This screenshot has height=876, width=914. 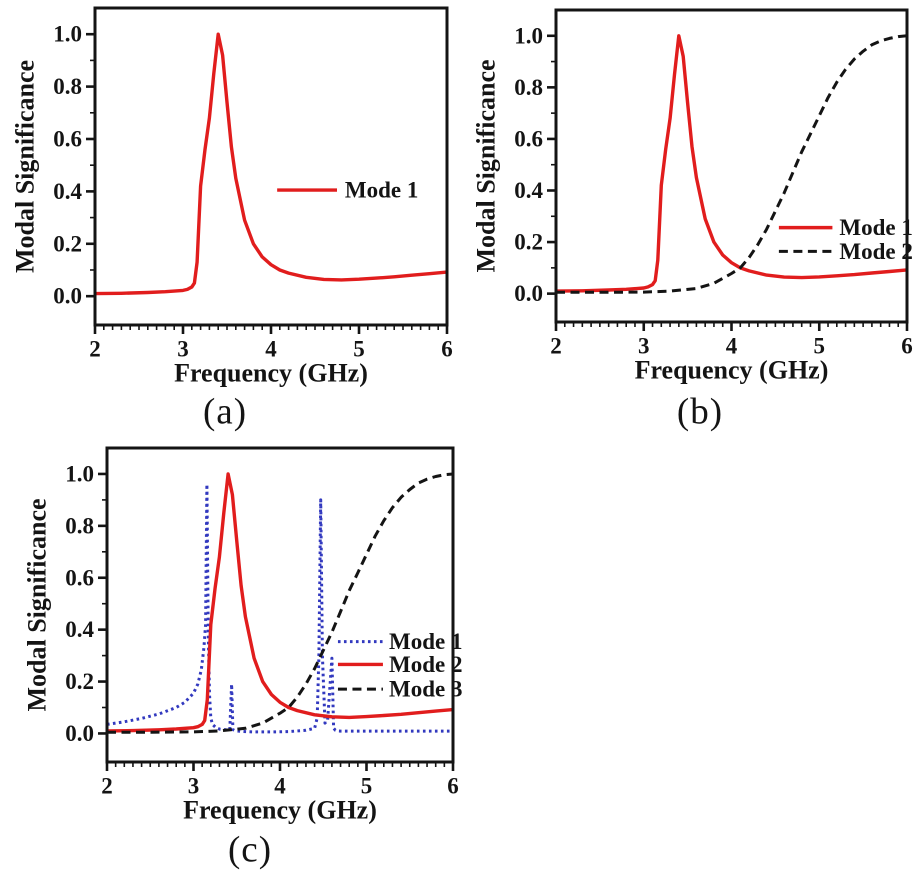 I want to click on legend: Mode 1, so click(x=347, y=190).